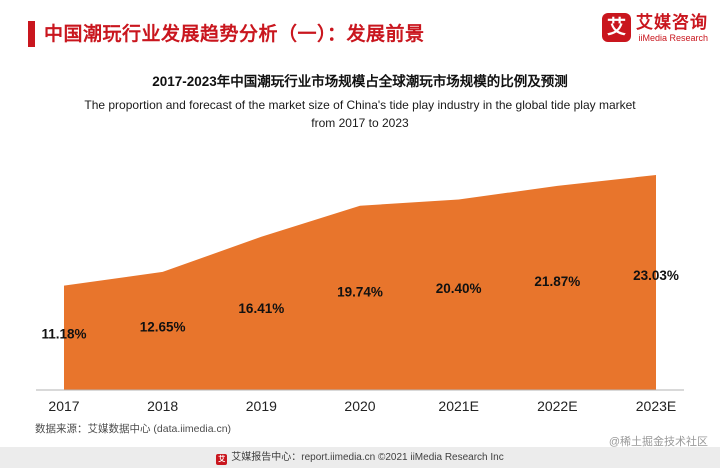  Describe the element at coordinates (163, 326) in the screenshot. I see `value-label: 12.65%` at that location.